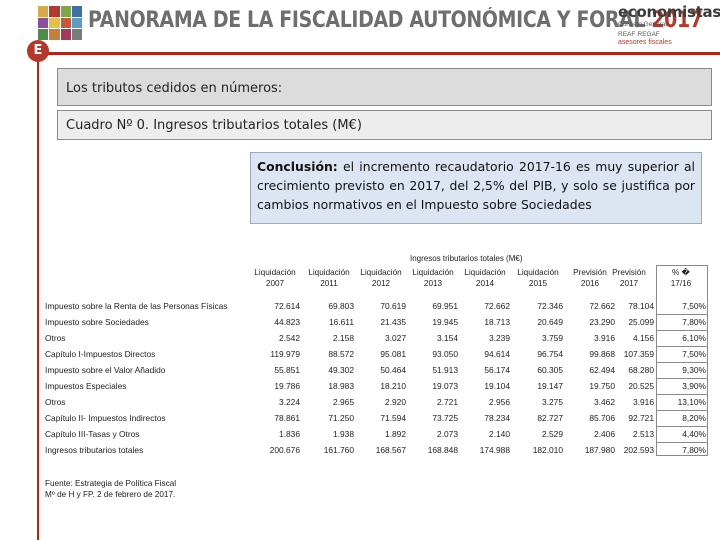 Image resolution: width=720 pixels, height=540 pixels. What do you see at coordinates (289, 338) in the screenshot?
I see `table-cell: 2.542` at bounding box center [289, 338].